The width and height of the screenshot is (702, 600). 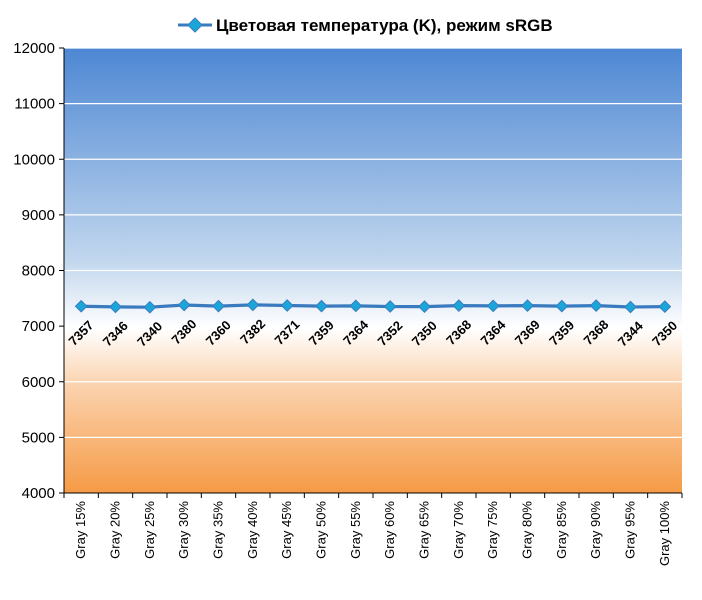 I want to click on legend: Цветовая температура (K), режим sRGB, so click(x=365, y=25).